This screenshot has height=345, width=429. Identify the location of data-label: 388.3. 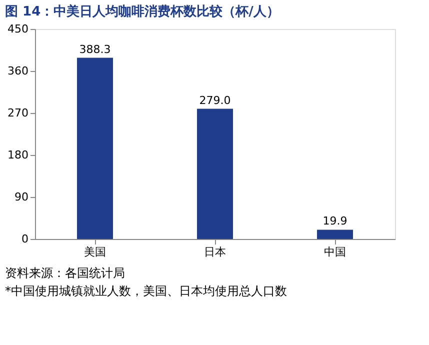
(95, 49).